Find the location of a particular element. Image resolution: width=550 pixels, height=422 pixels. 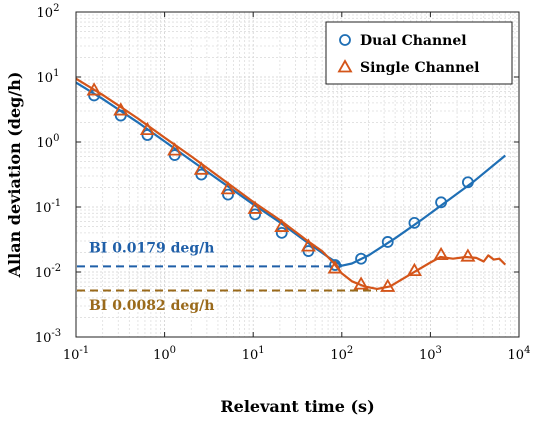

legend-box is located at coordinates (419, 53).